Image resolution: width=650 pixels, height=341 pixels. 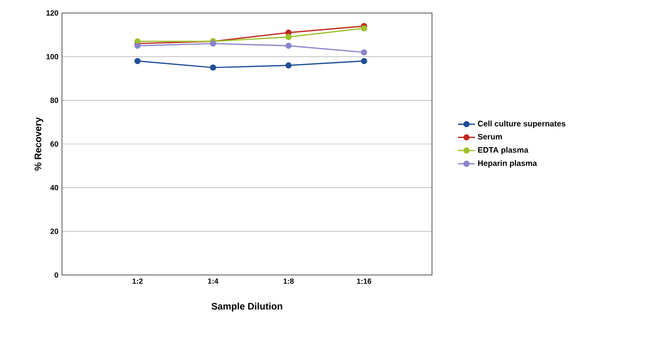 I want to click on y-axis-title: % Recovery, so click(x=39, y=144).